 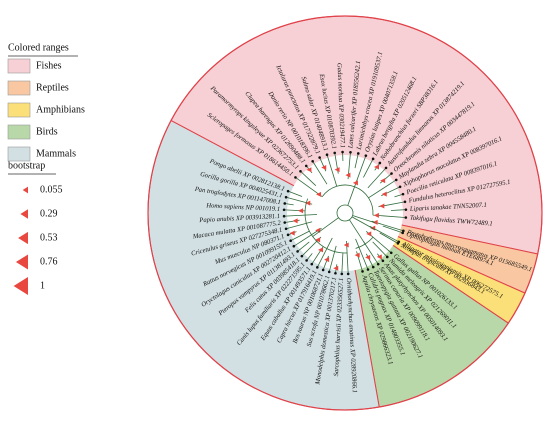 I want to click on legend-label: Amphibians, so click(x=60, y=109).